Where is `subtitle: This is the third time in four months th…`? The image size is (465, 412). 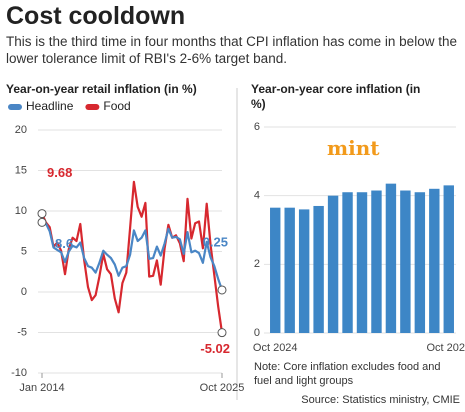 subtitle: This is the third time in four months th… is located at coordinates (231, 50).